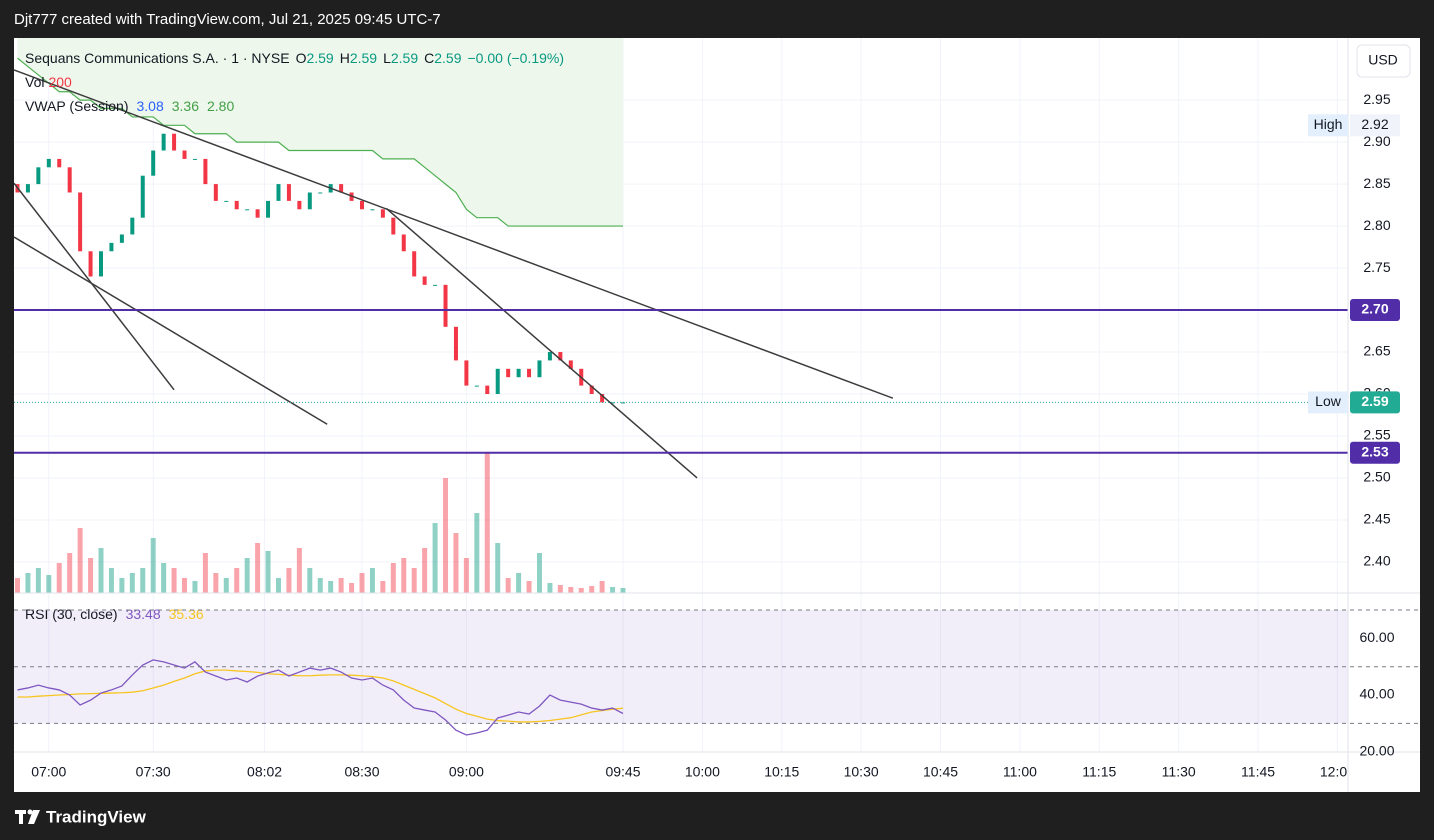  I want to click on x-tick-label: 07:00, so click(48, 772).